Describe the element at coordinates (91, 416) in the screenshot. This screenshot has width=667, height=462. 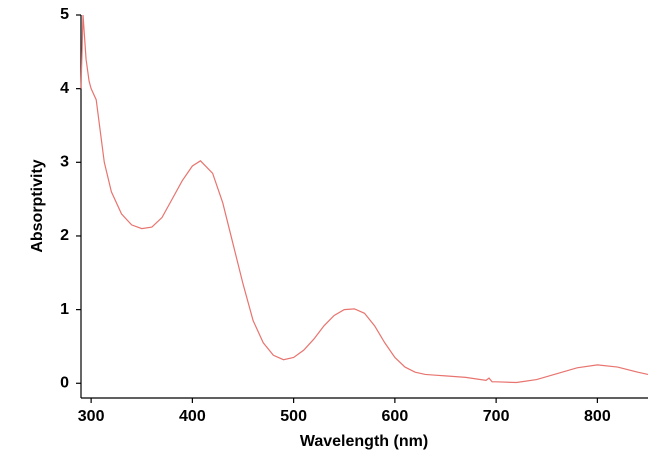
I see `x-tick-label: 300` at that location.